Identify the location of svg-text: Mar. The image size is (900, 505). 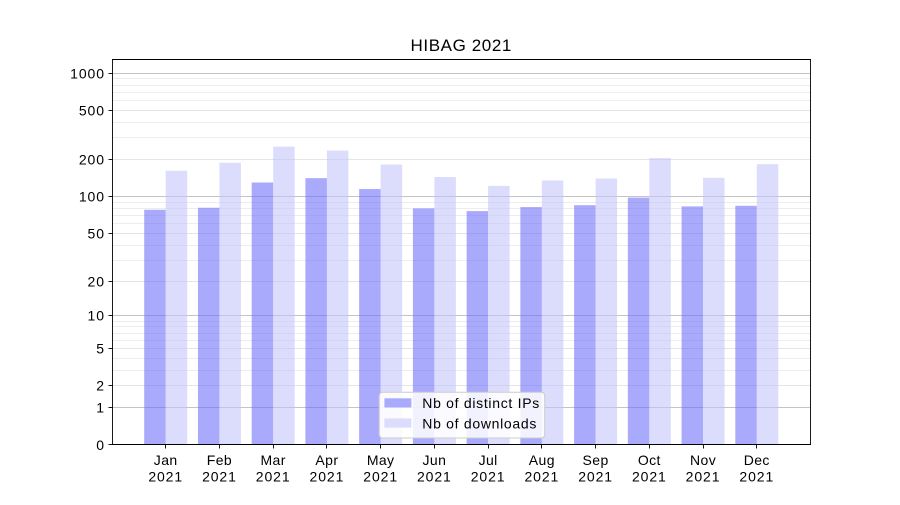
(273, 460).